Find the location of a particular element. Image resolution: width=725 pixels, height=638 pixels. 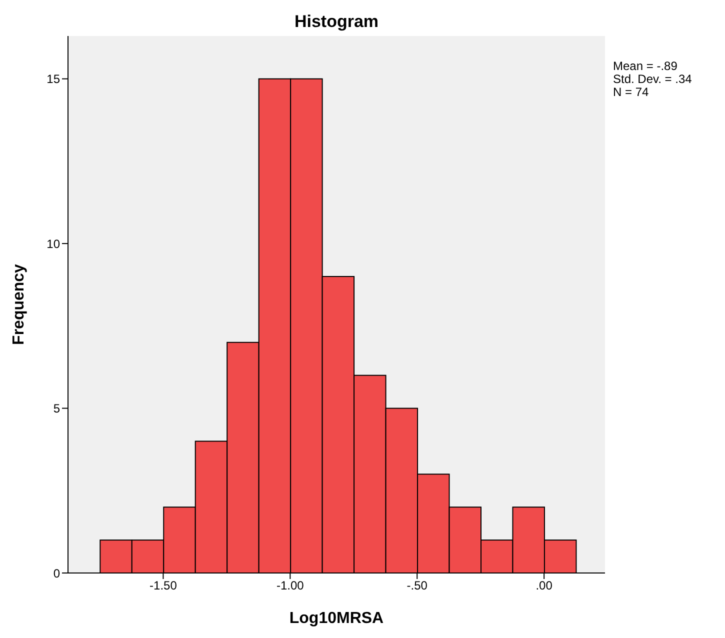

x-tick-label: -1.50 is located at coordinates (164, 585).